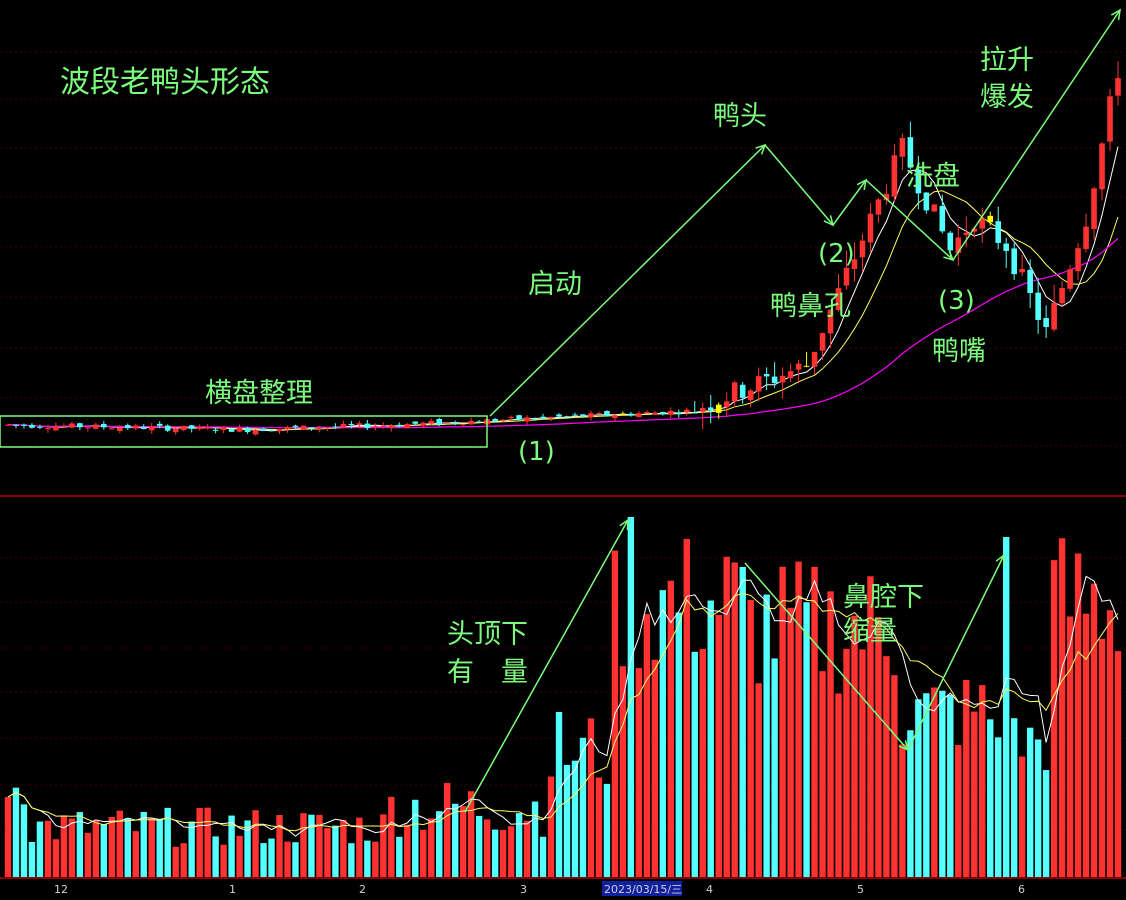 The height and width of the screenshot is (900, 1126). I want to click on label-sideways: 横盘整理, so click(259, 393).